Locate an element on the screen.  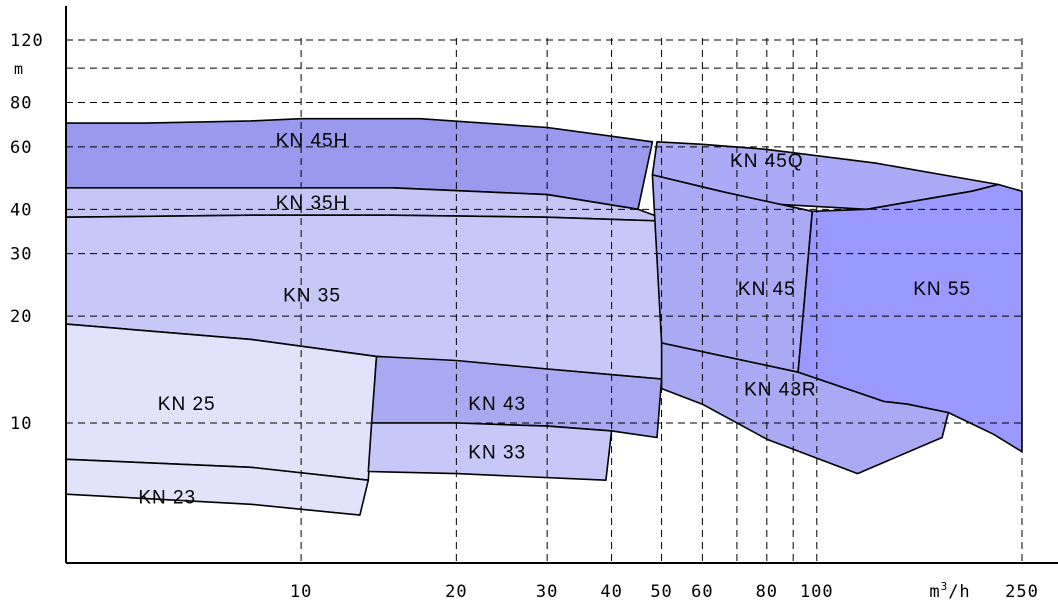
x-tick-label: 250 is located at coordinates (1022, 592).